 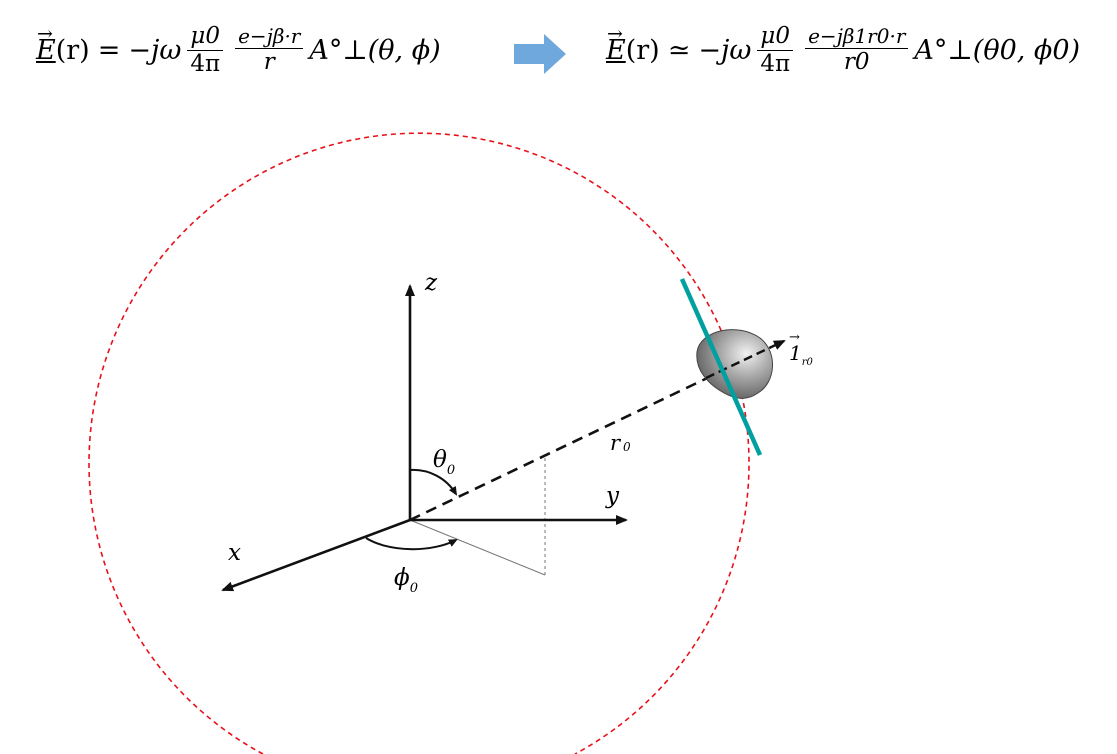 I want to click on phi-arc, so click(x=411, y=544).